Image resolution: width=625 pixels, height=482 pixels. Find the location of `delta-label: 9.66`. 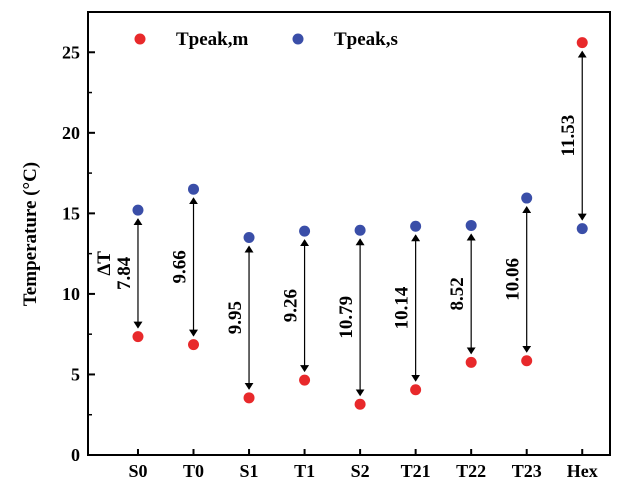

delta-label: 9.66 is located at coordinates (180, 266).